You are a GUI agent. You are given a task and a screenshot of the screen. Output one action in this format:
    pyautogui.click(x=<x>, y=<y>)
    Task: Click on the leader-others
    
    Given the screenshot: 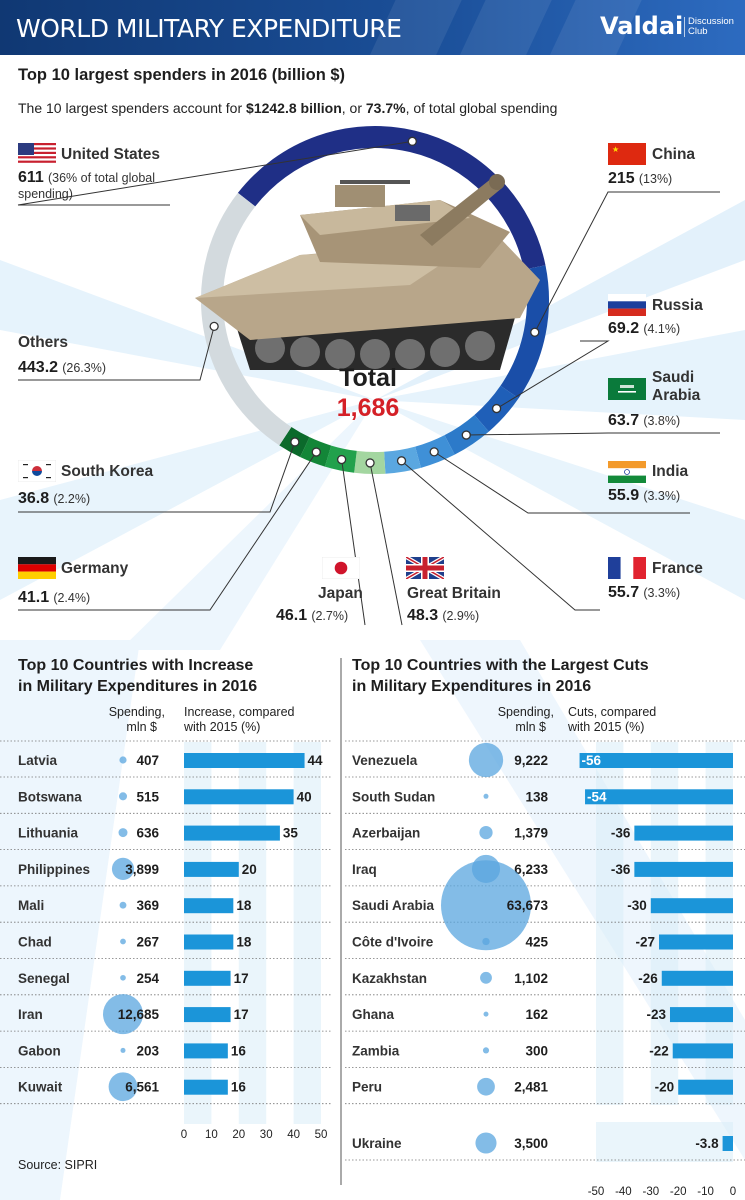 What is the action you would take?
    pyautogui.click(x=116, y=353)
    